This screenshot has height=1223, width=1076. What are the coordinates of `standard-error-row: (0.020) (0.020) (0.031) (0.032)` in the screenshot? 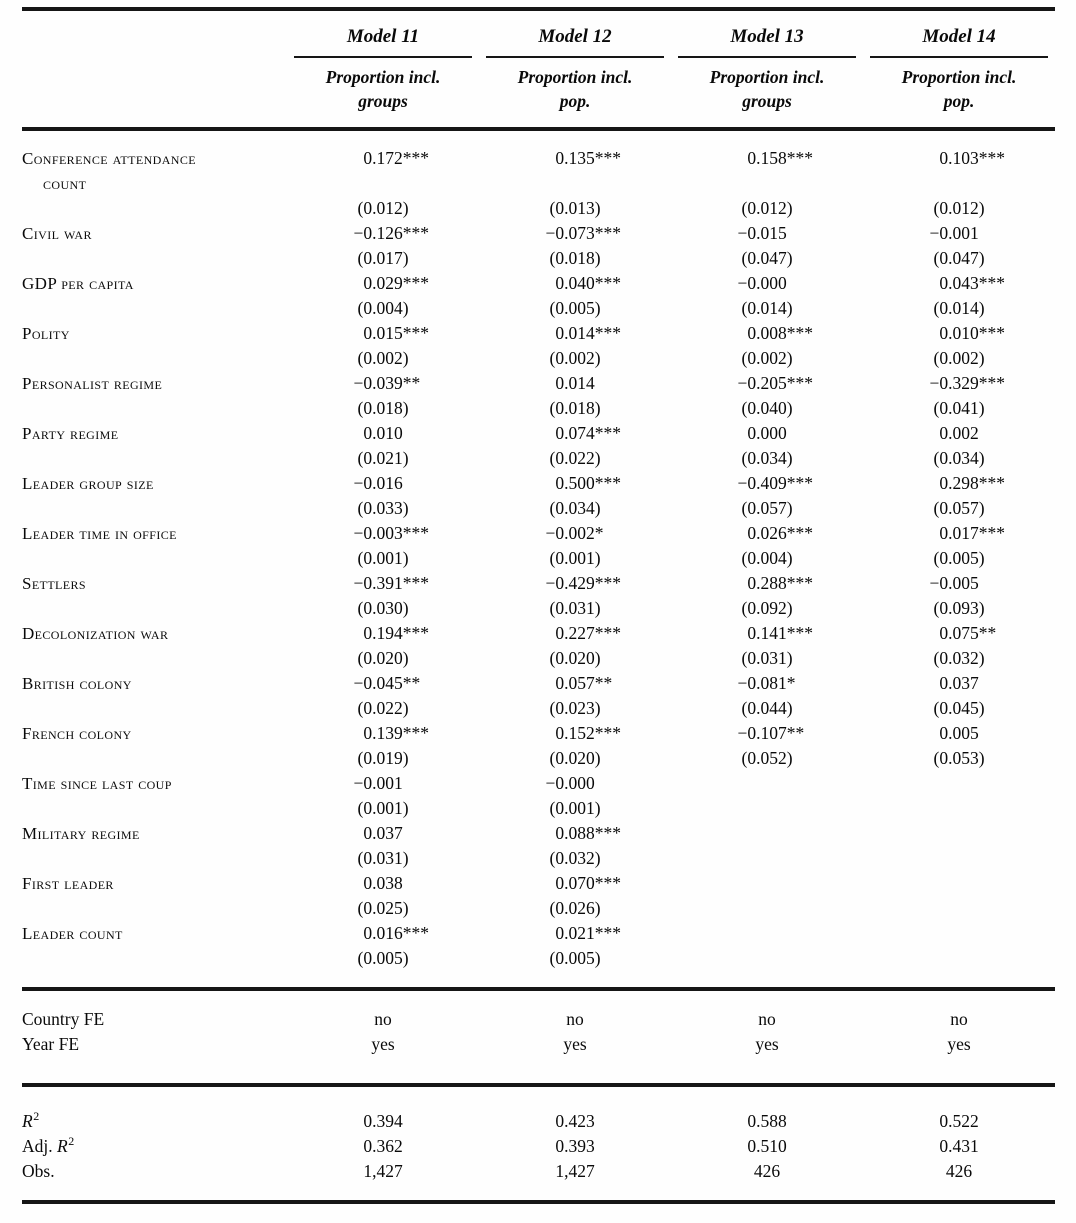 It's located at (538, 658).